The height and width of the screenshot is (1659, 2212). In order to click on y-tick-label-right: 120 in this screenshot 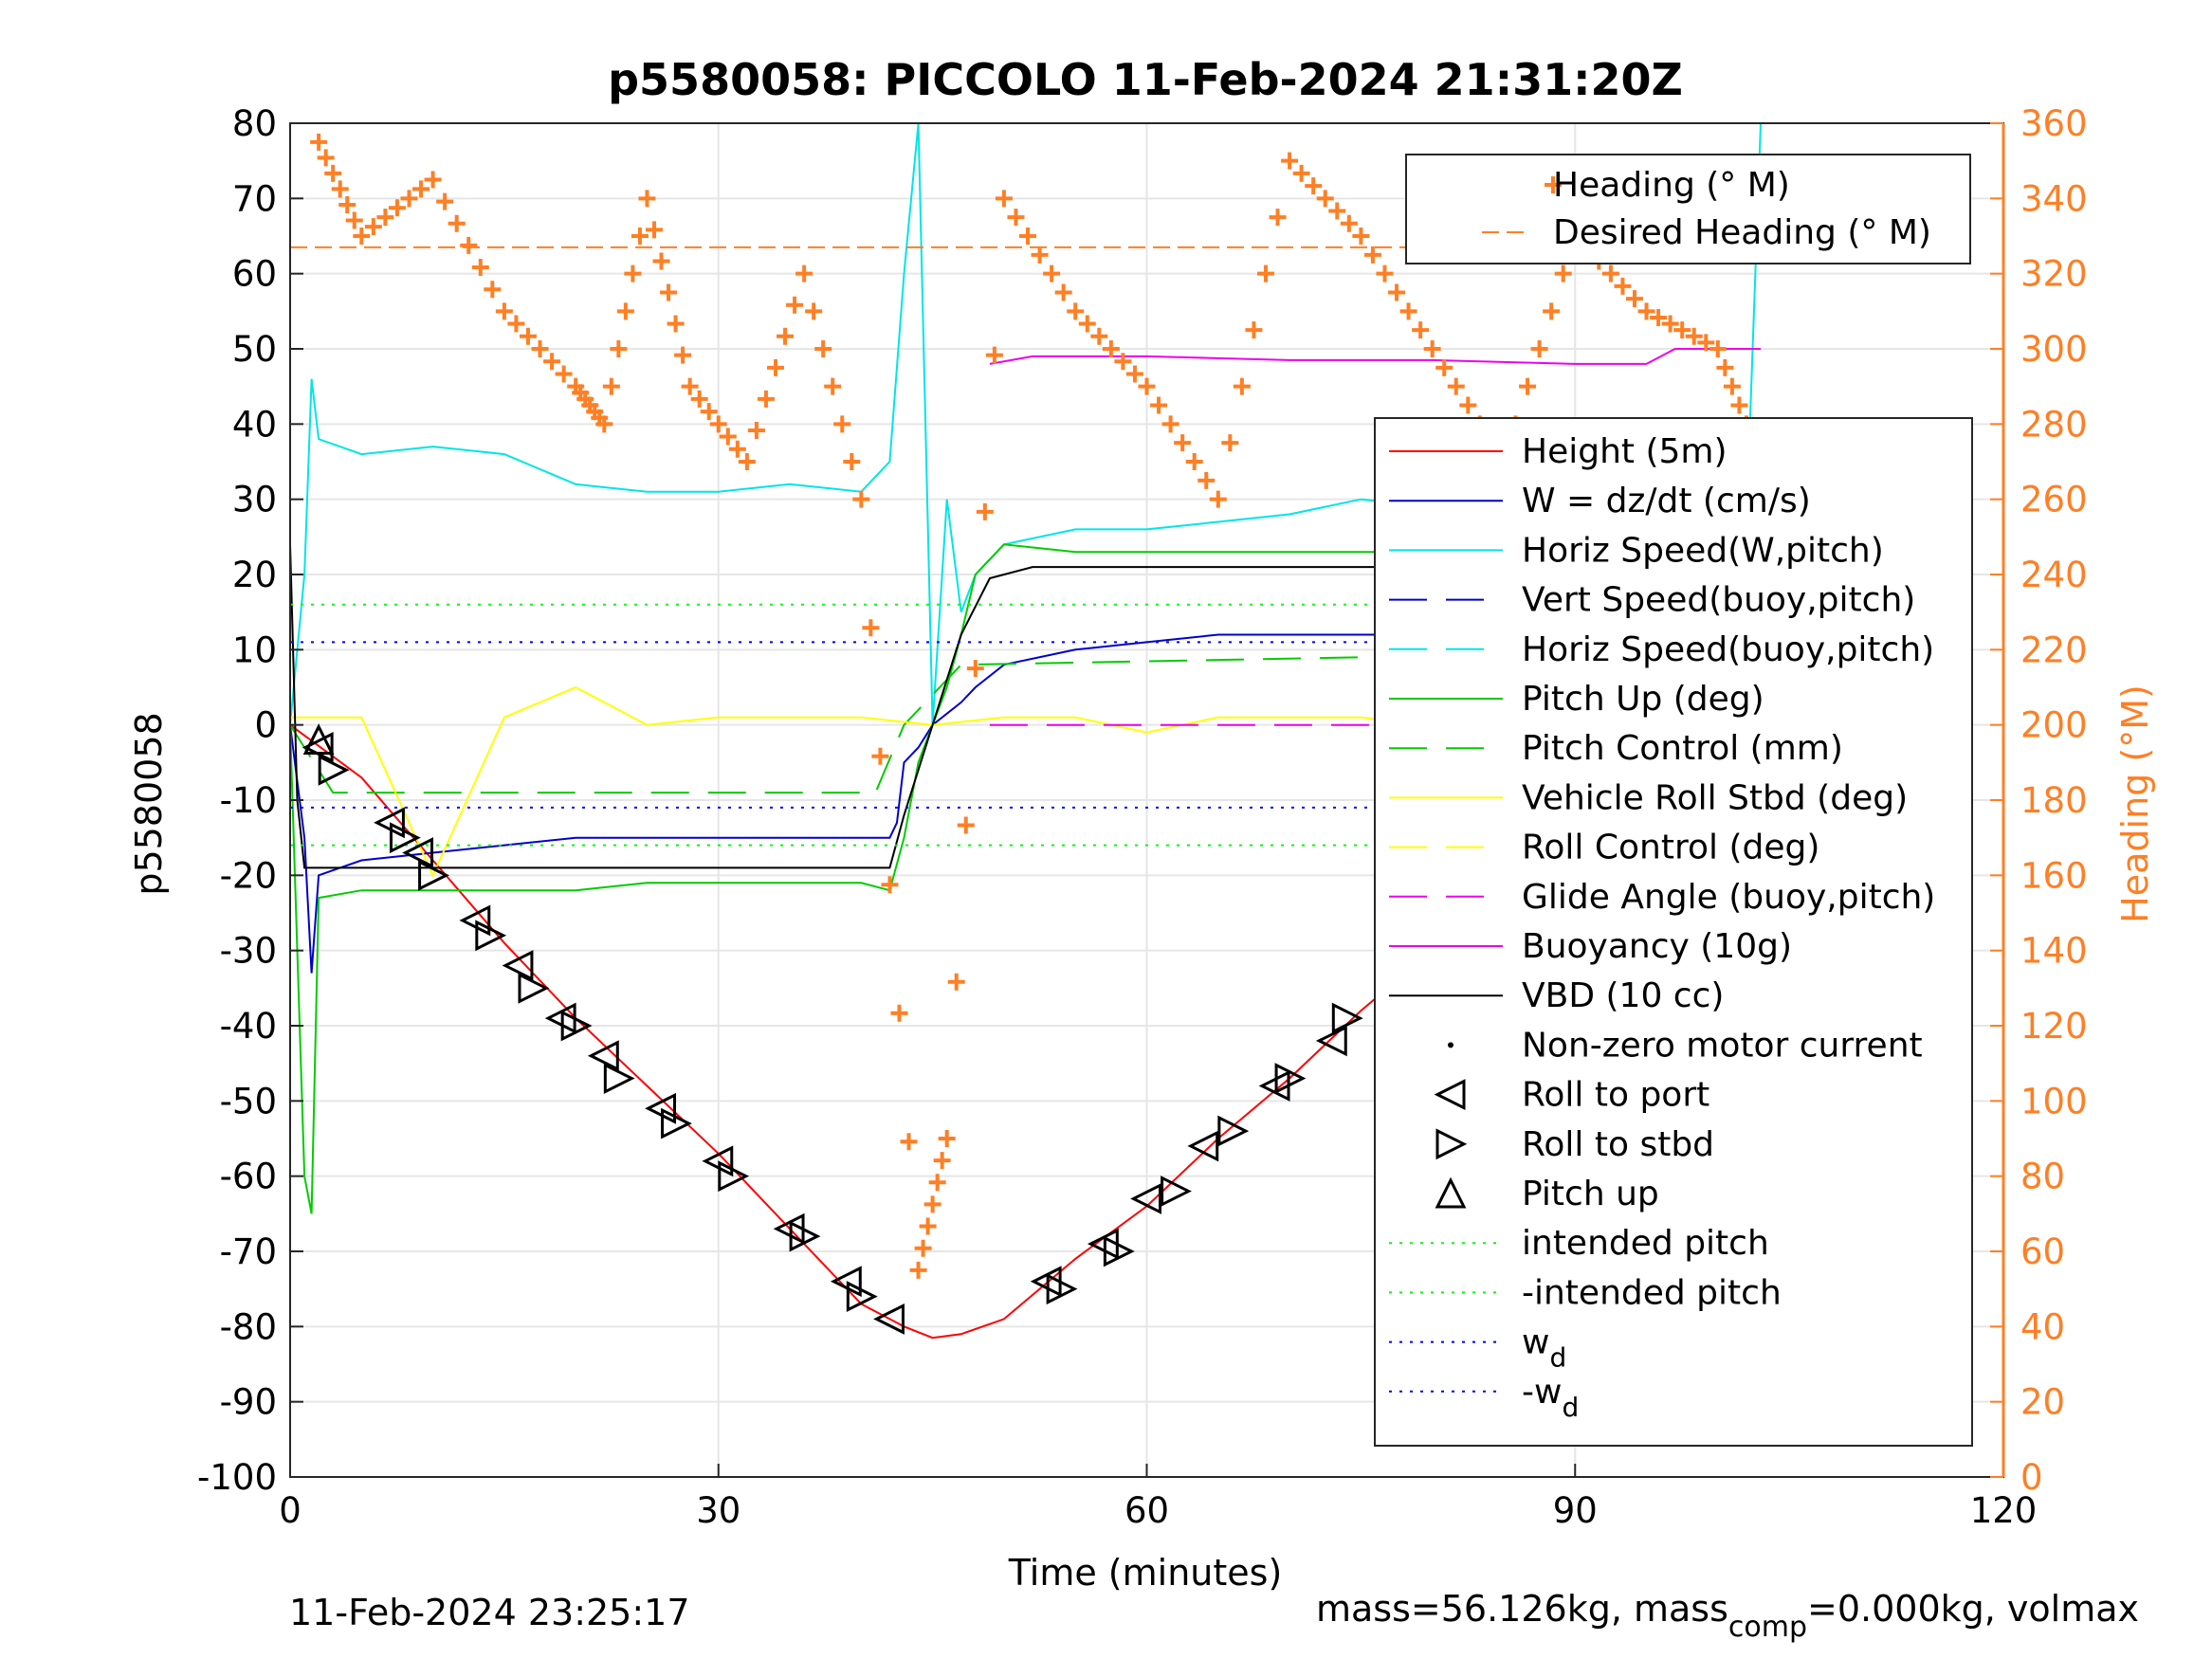, I will do `click(2054, 1026)`.